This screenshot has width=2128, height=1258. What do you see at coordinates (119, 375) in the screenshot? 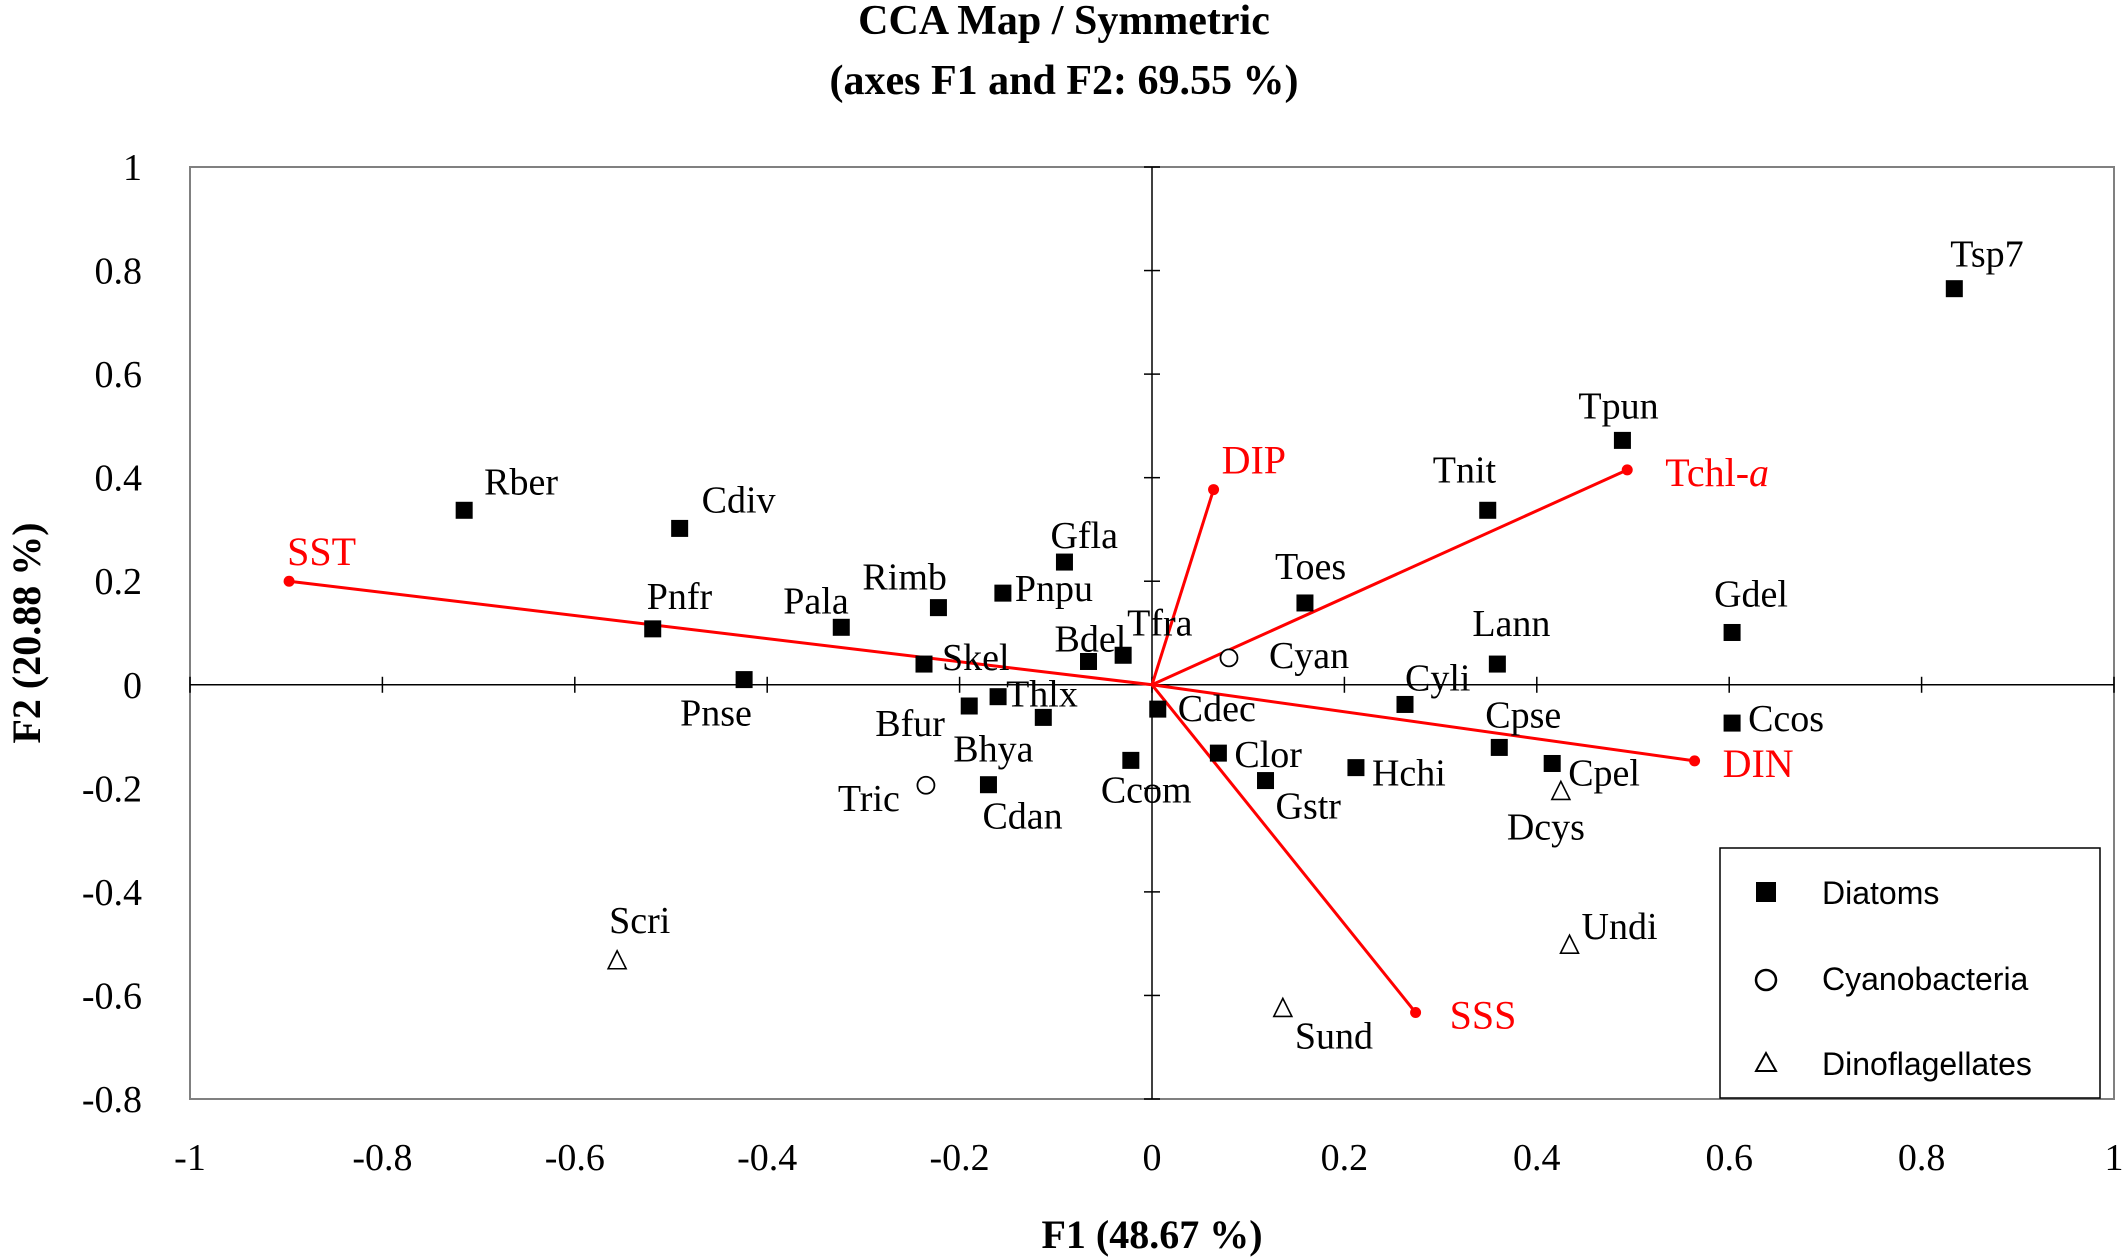
I see `y-tick-label: 0.6` at bounding box center [119, 375].